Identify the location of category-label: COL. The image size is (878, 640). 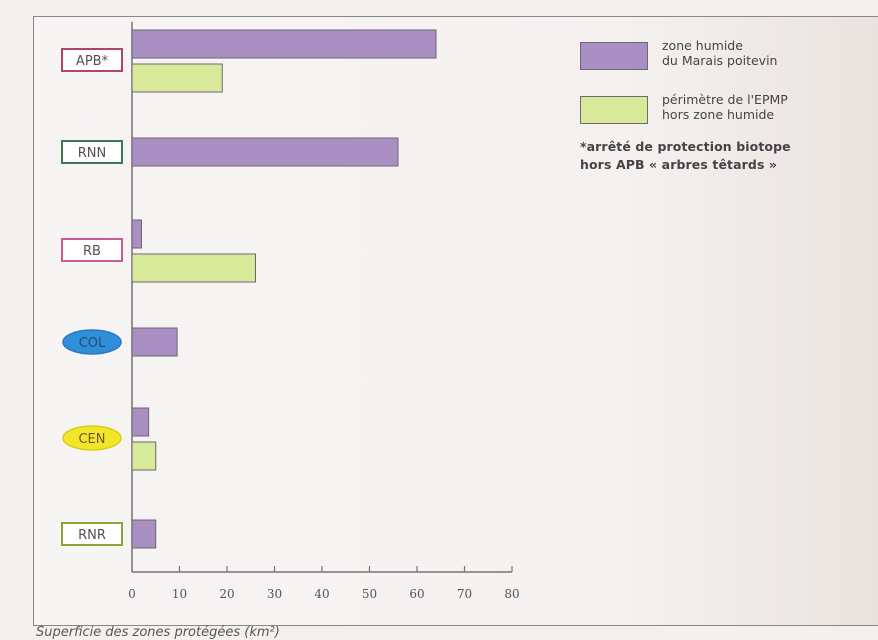
(92, 343).